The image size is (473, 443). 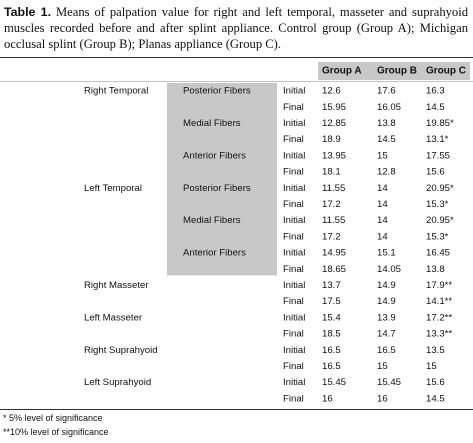 I want to click on muscle-label: Left Masseter, so click(x=113, y=317).